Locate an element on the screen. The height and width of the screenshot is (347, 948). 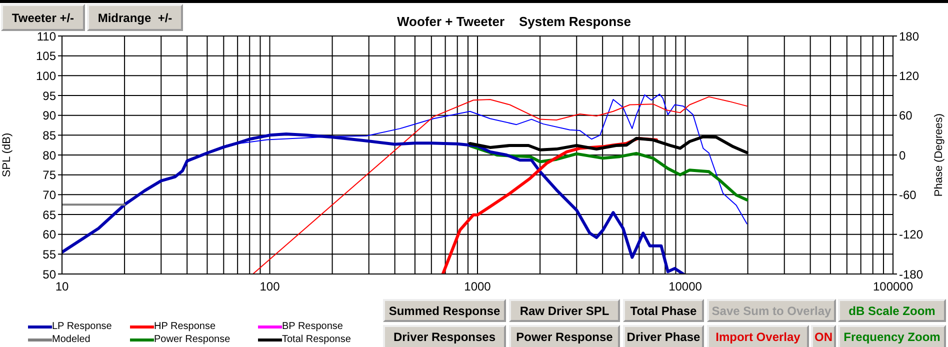
button: Tweeter +/- is located at coordinates (43, 17).